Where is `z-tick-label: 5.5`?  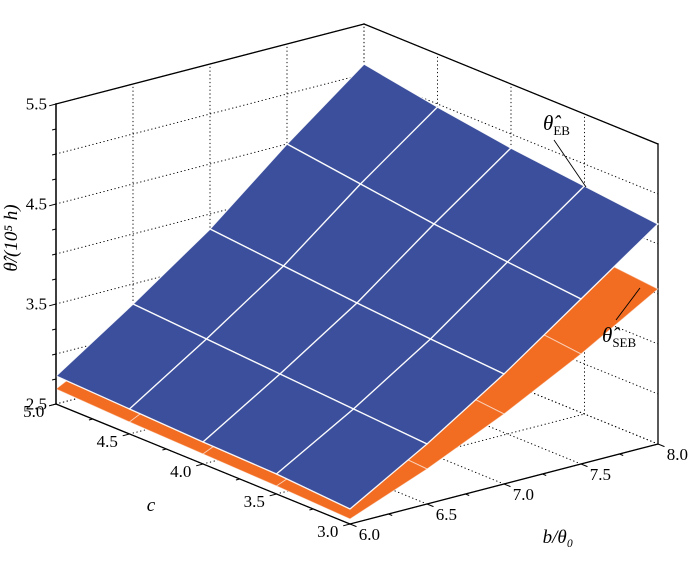
z-tick-label: 5.5 is located at coordinates (36, 104).